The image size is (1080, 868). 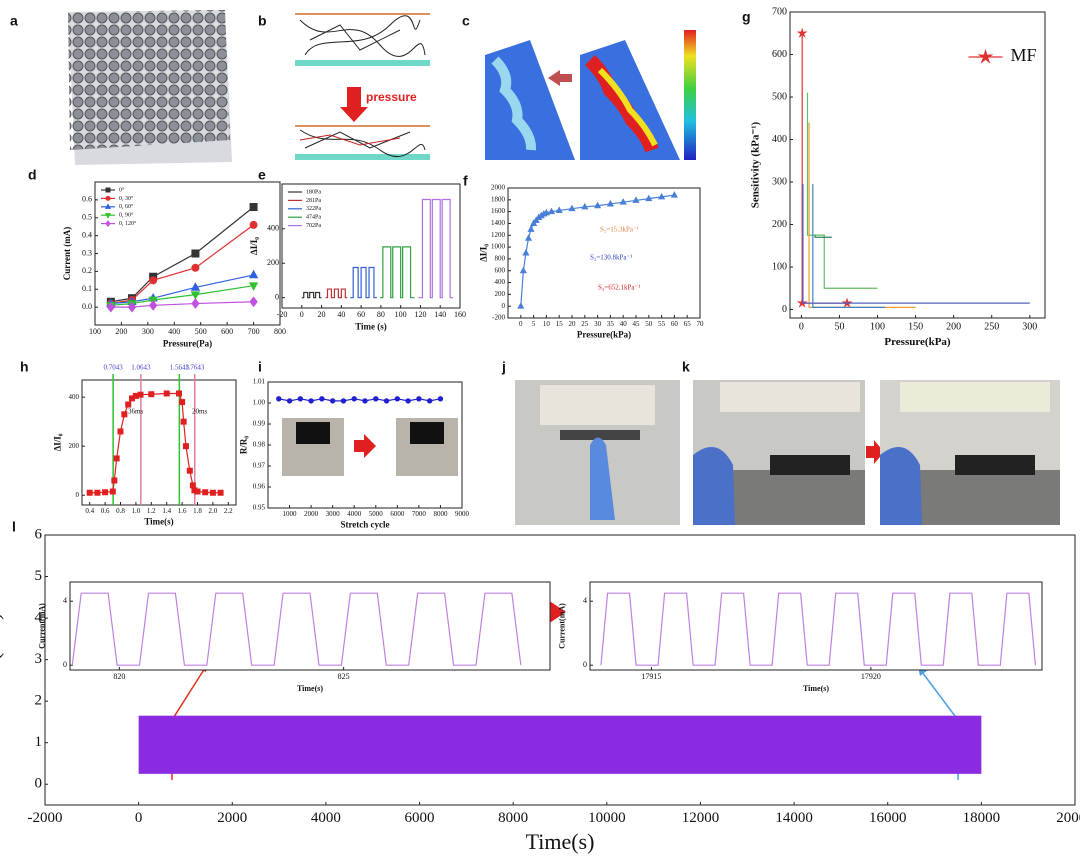 What do you see at coordinates (585, 324) in the screenshot?
I see `x-tick-label: 25` at bounding box center [585, 324].